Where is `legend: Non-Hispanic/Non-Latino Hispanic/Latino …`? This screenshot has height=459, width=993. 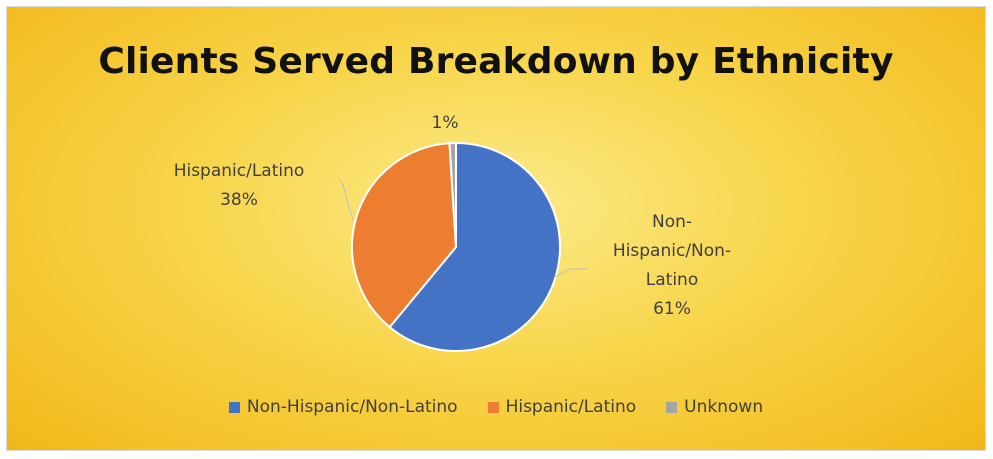
legend: Non-Hispanic/Non-Latino Hispanic/Latino … is located at coordinates (496, 407).